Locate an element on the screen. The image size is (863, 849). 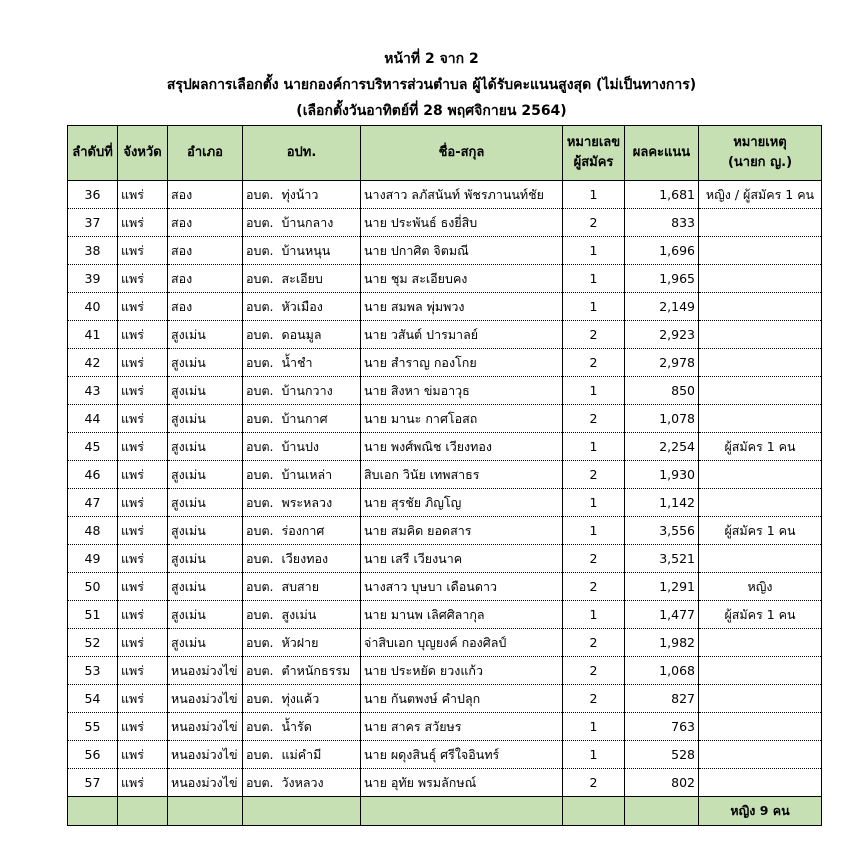
column-header: หมายเลข ผู้สมัคร is located at coordinates (593, 153).